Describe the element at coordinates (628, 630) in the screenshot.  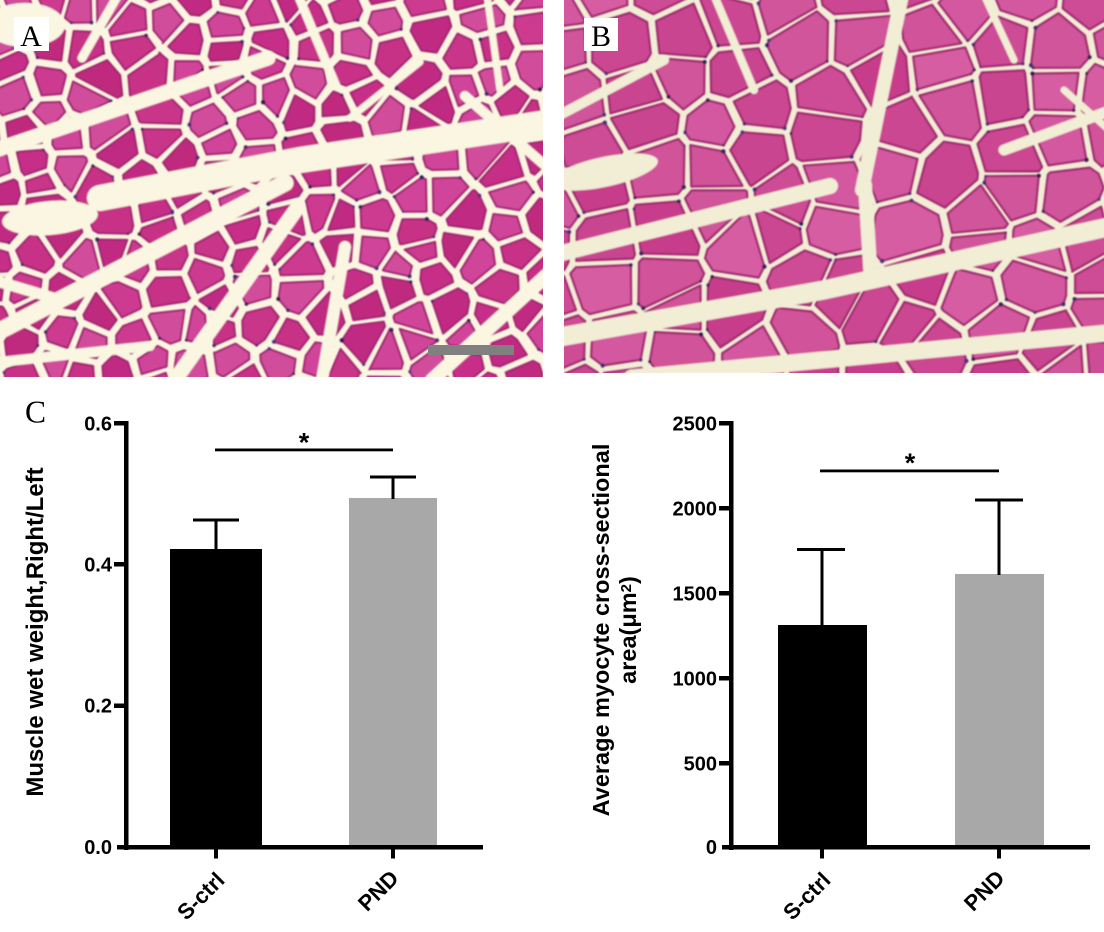
I see `svg-text: area(μm2)` at that location.